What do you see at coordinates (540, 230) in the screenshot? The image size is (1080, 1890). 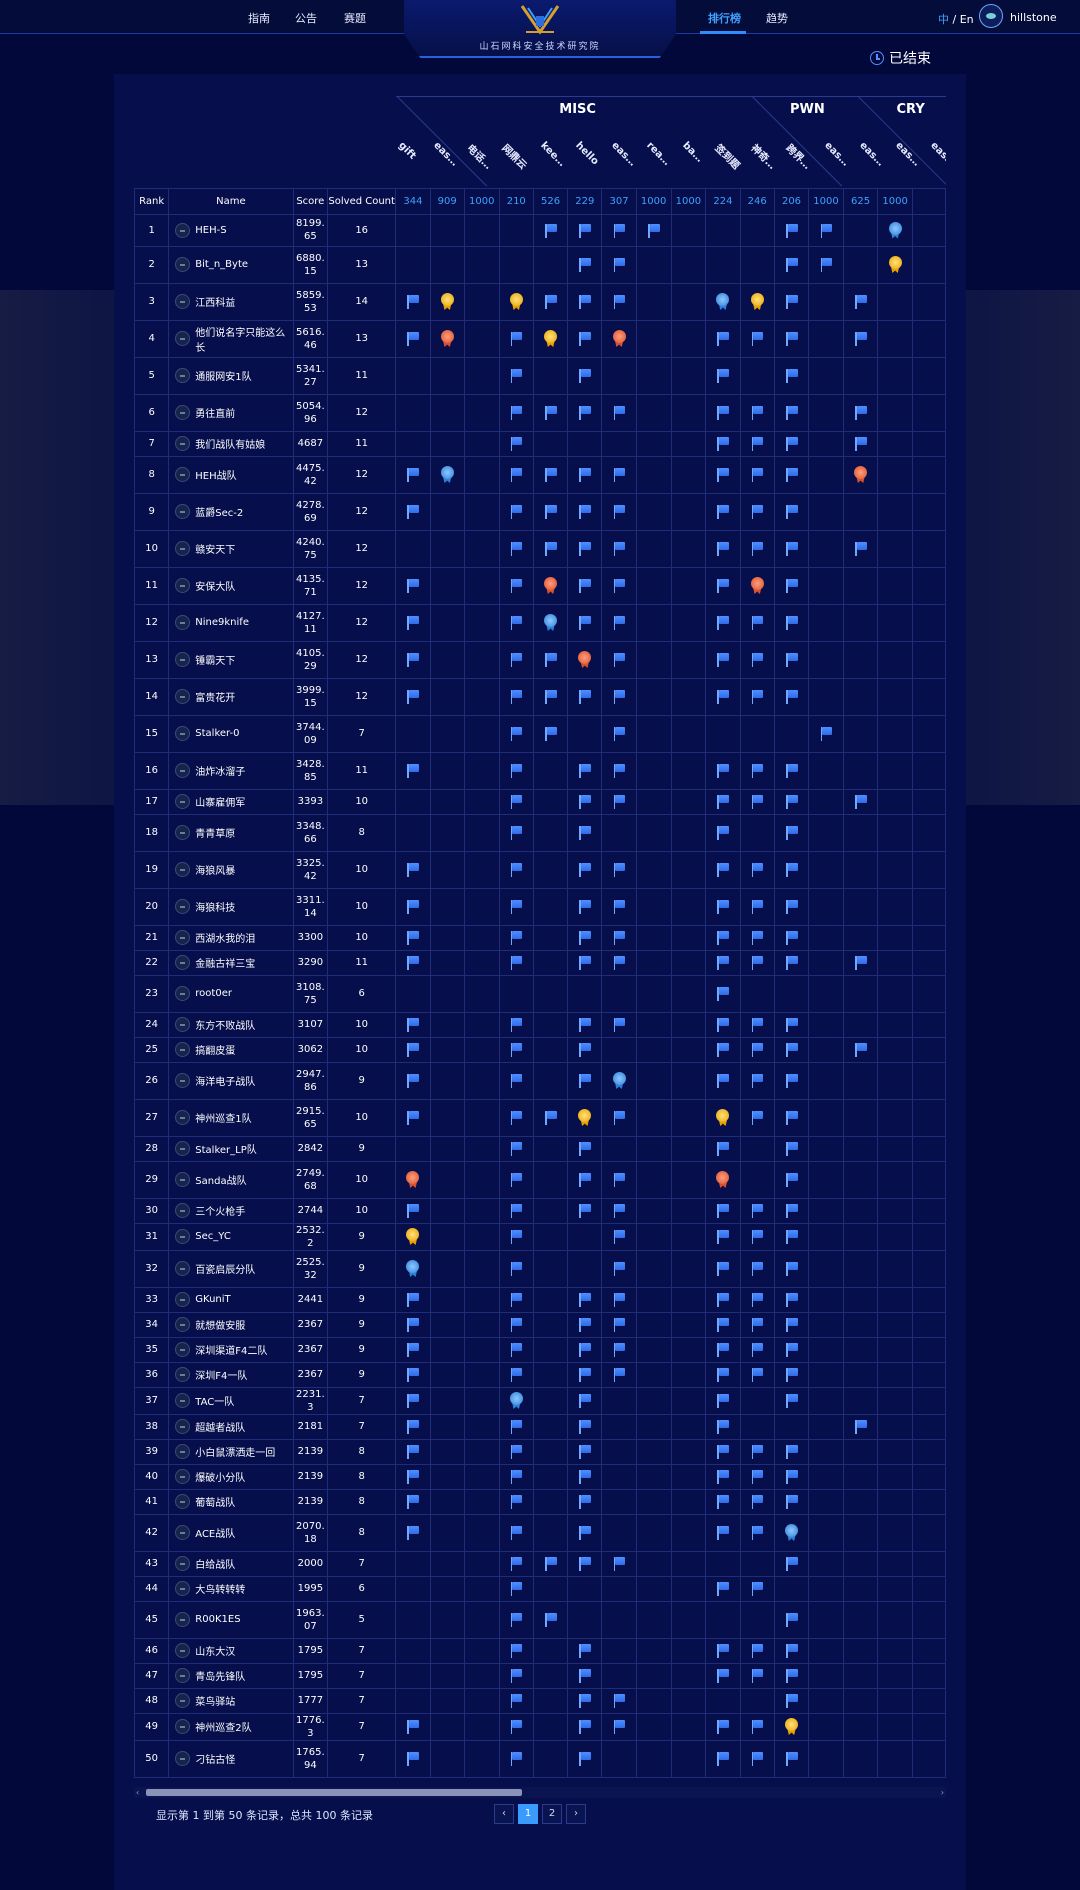 I see `table-row: 1 HEH-S 8199.65 16` at bounding box center [540, 230].